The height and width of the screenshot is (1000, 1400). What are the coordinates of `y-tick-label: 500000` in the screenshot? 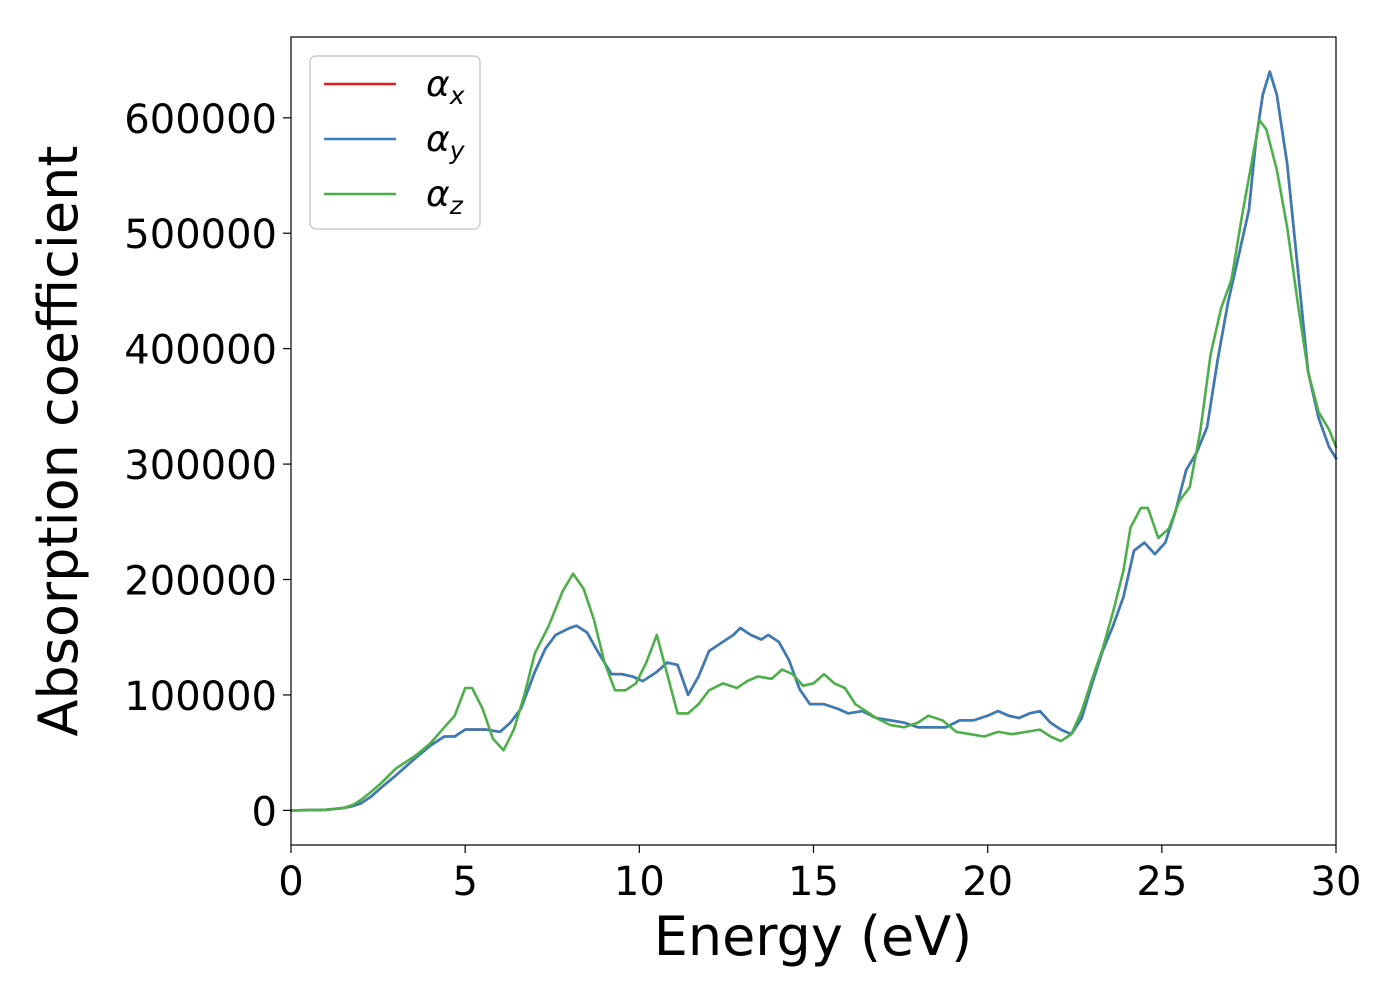 It's located at (200, 235).